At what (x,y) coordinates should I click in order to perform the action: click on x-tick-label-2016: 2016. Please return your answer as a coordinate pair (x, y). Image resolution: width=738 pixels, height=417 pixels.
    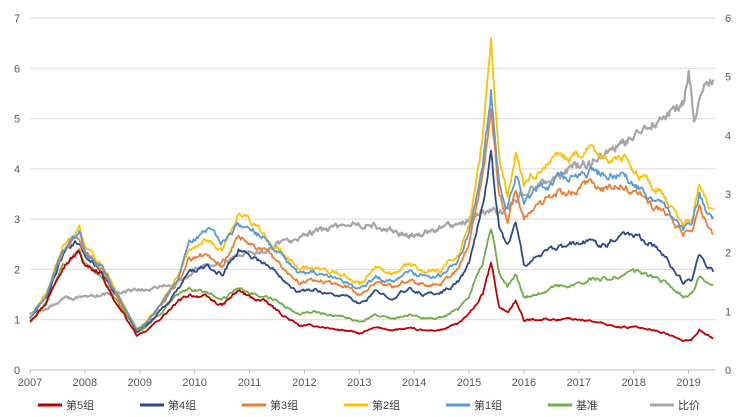
    Looking at the image, I should click on (524, 383).